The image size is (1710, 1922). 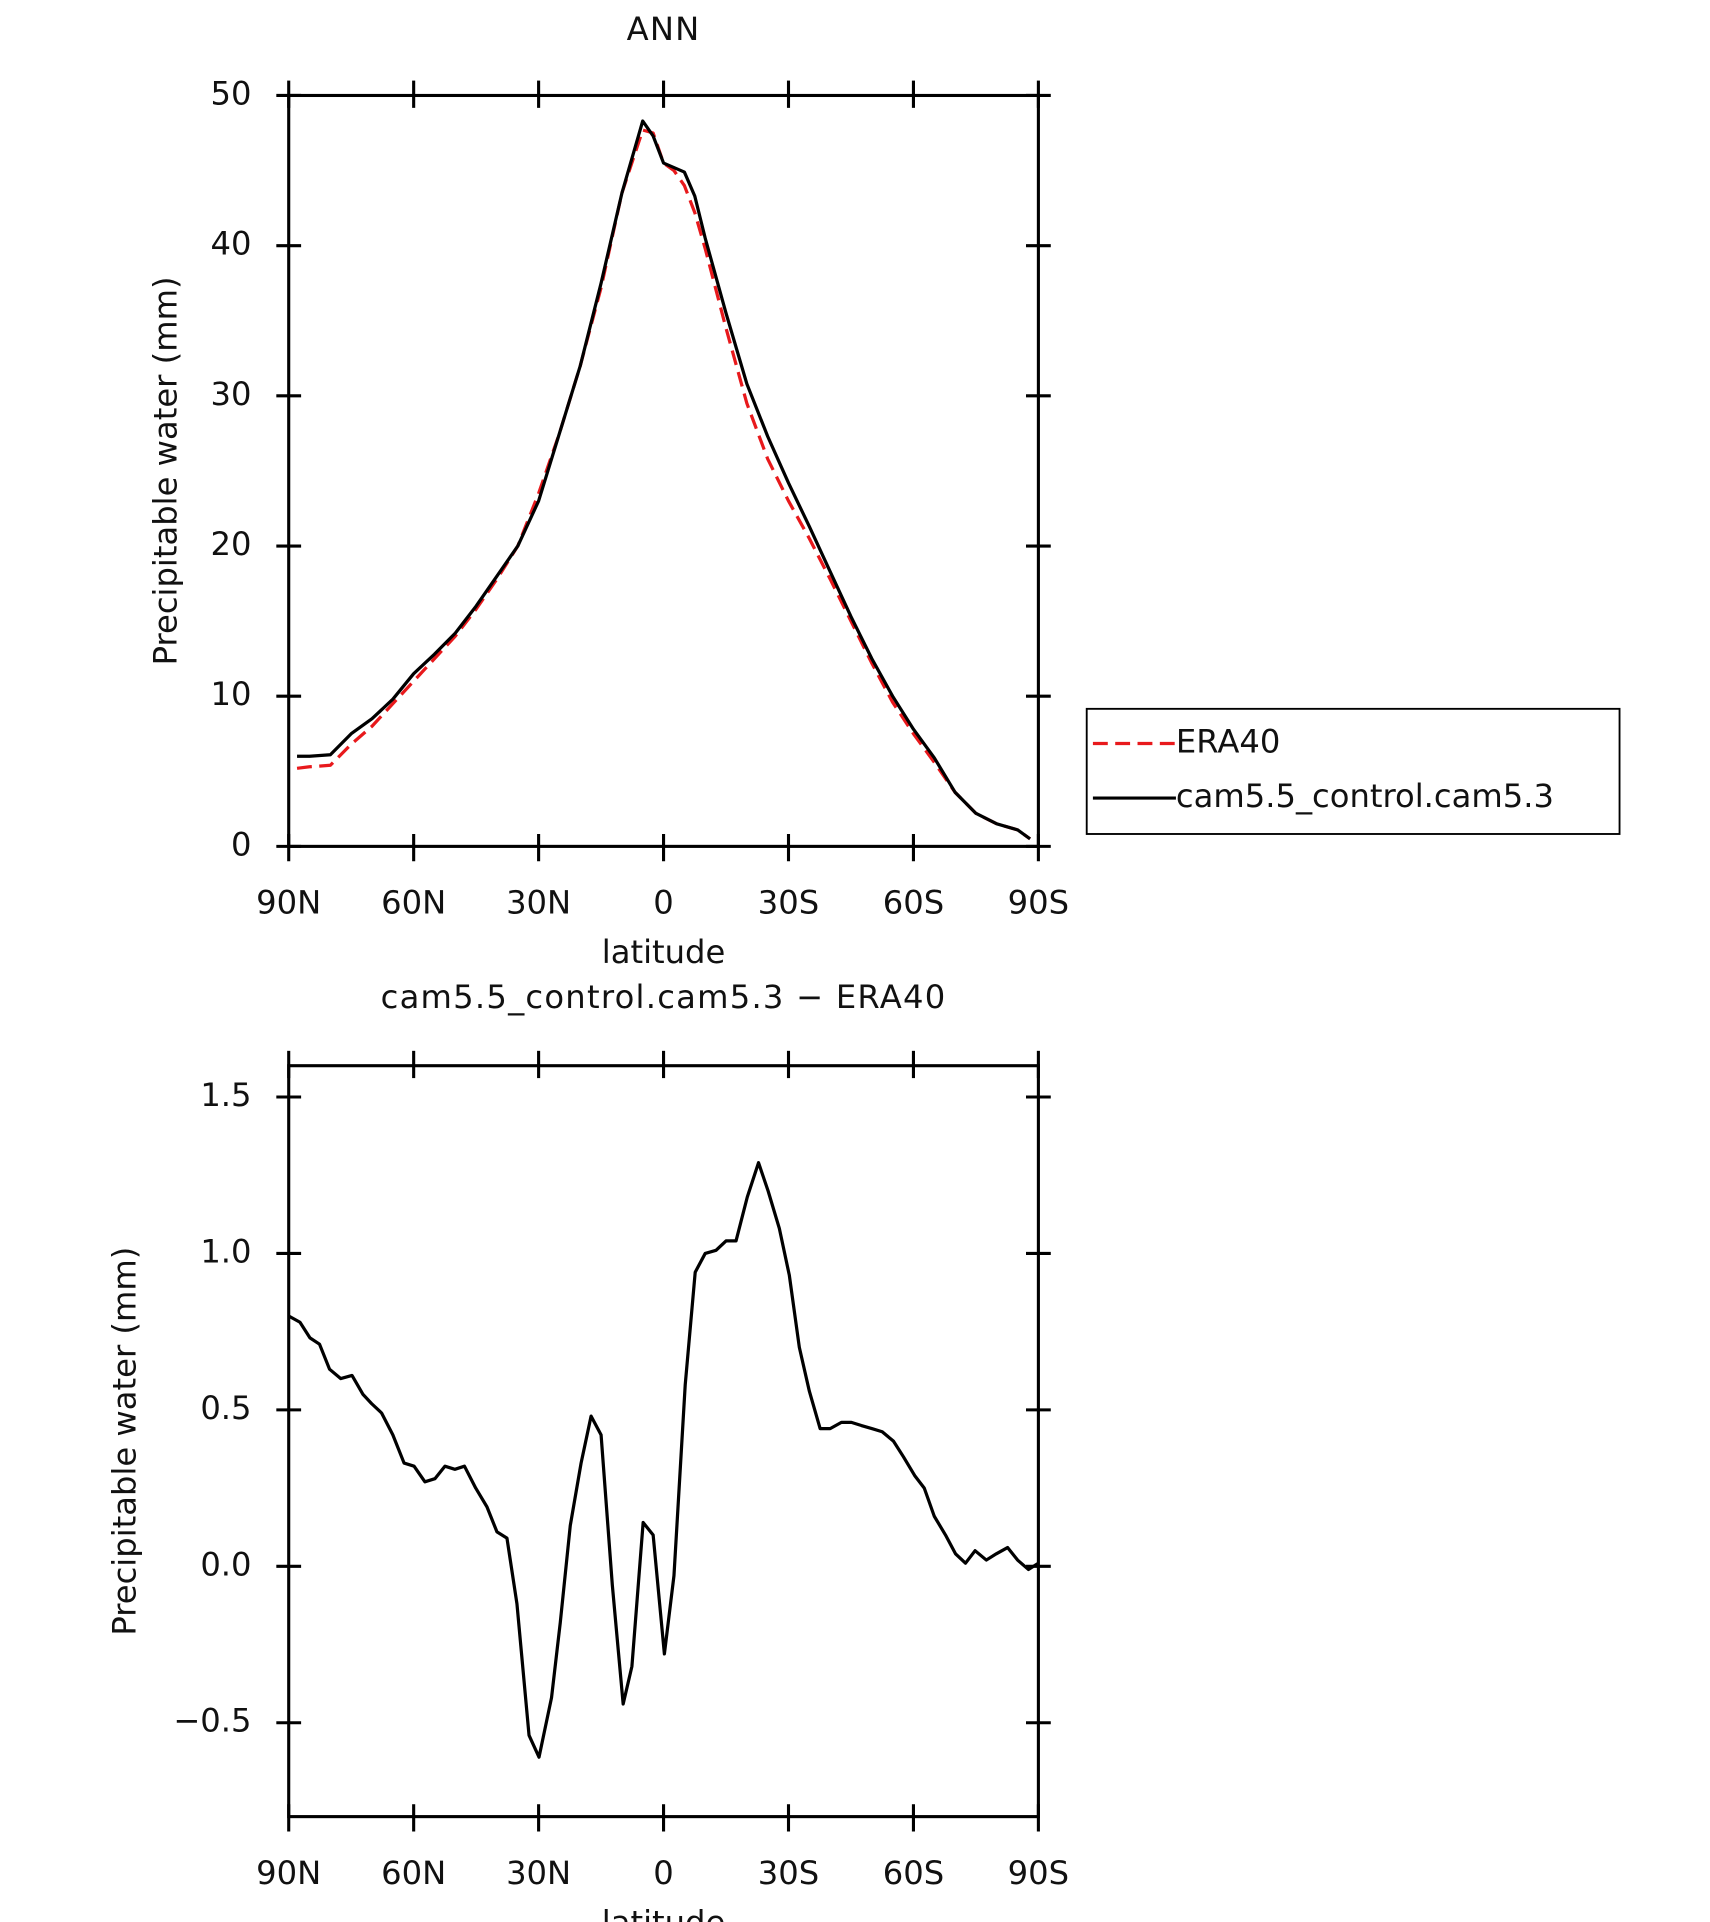 What do you see at coordinates (1228, 742) in the screenshot?
I see `legend-label: ERA40` at bounding box center [1228, 742].